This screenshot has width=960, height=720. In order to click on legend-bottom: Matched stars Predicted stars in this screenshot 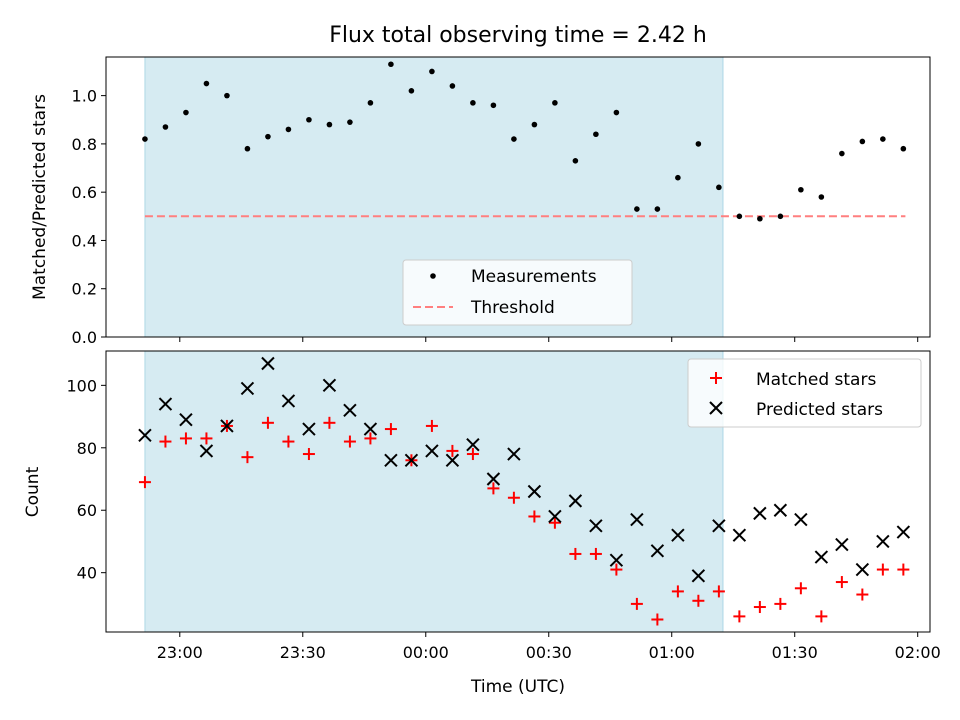, I will do `click(804, 393)`.